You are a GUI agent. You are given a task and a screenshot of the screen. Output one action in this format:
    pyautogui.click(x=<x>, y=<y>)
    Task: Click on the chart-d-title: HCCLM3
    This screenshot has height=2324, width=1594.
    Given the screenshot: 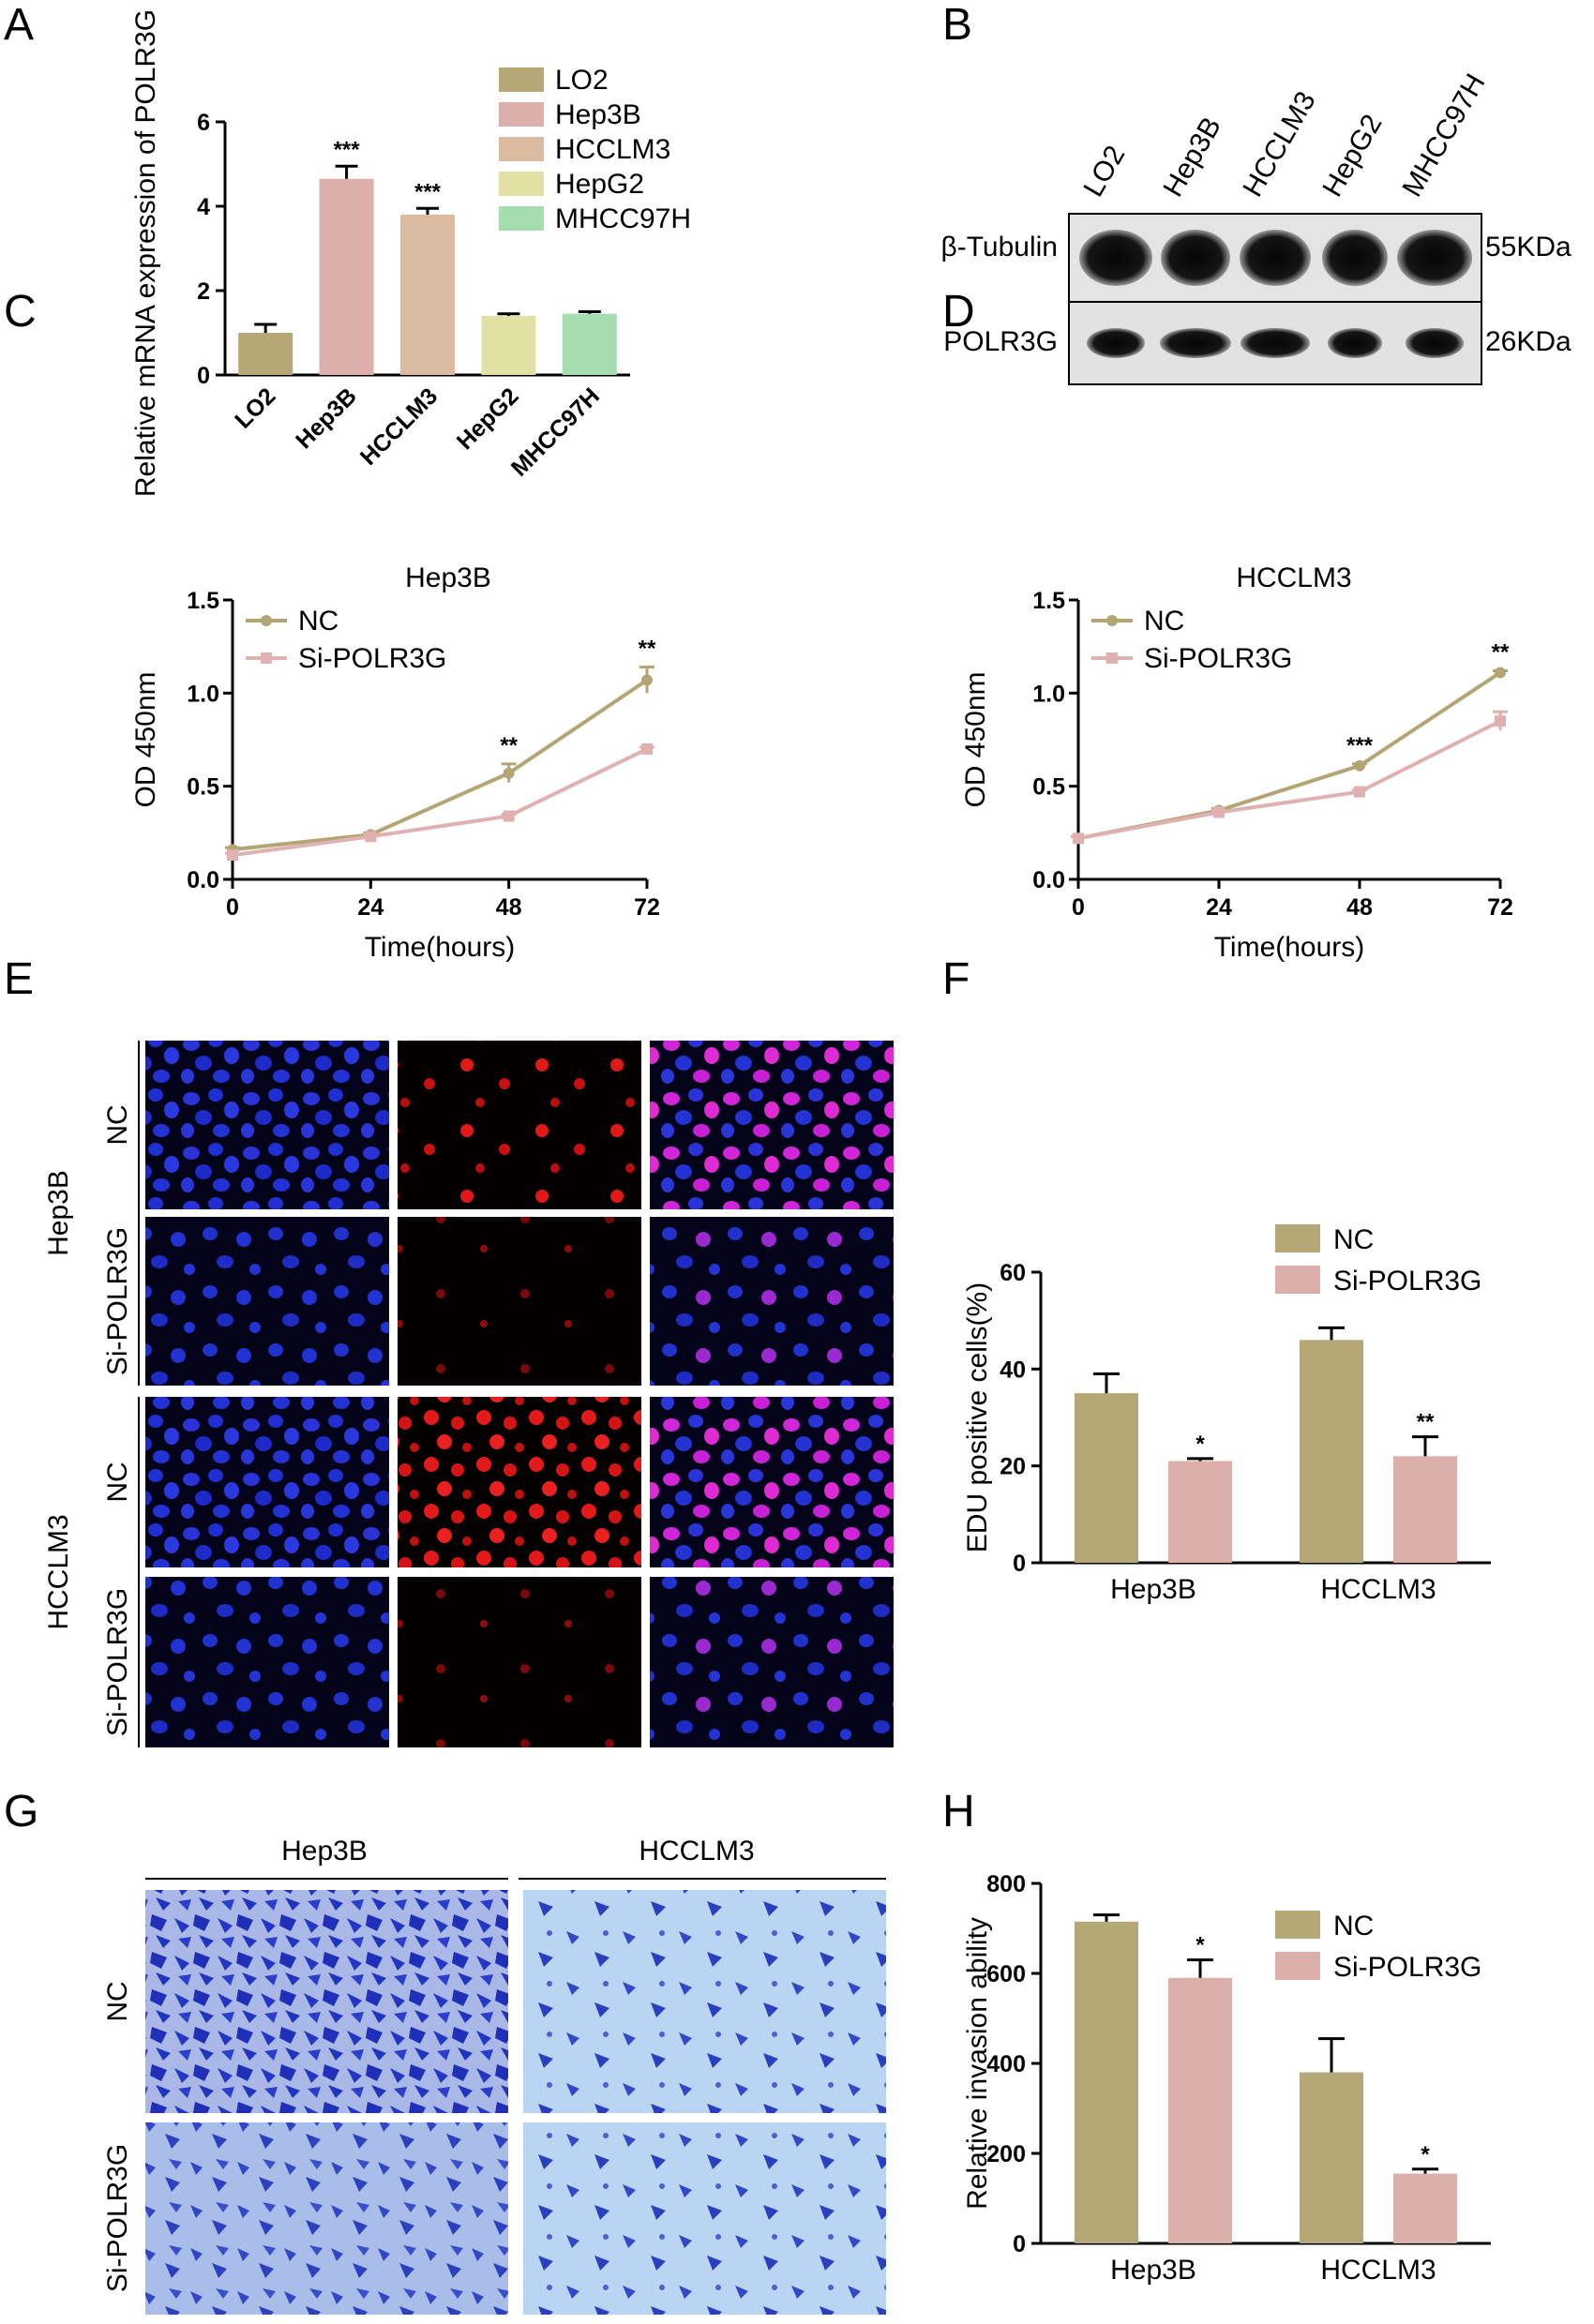 What is the action you would take?
    pyautogui.click(x=1293, y=578)
    